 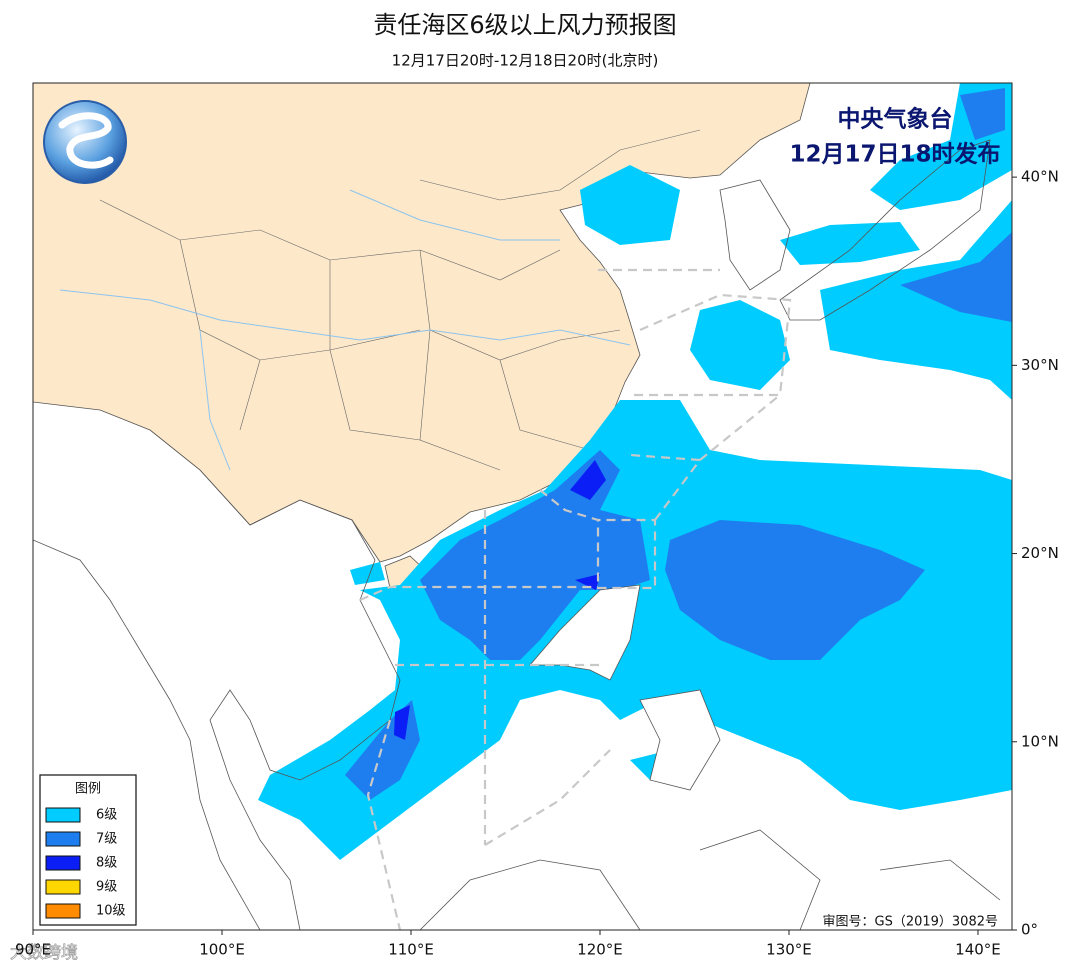 What do you see at coordinates (585, 632) in the screenshot?
I see `luzon-land` at bounding box center [585, 632].